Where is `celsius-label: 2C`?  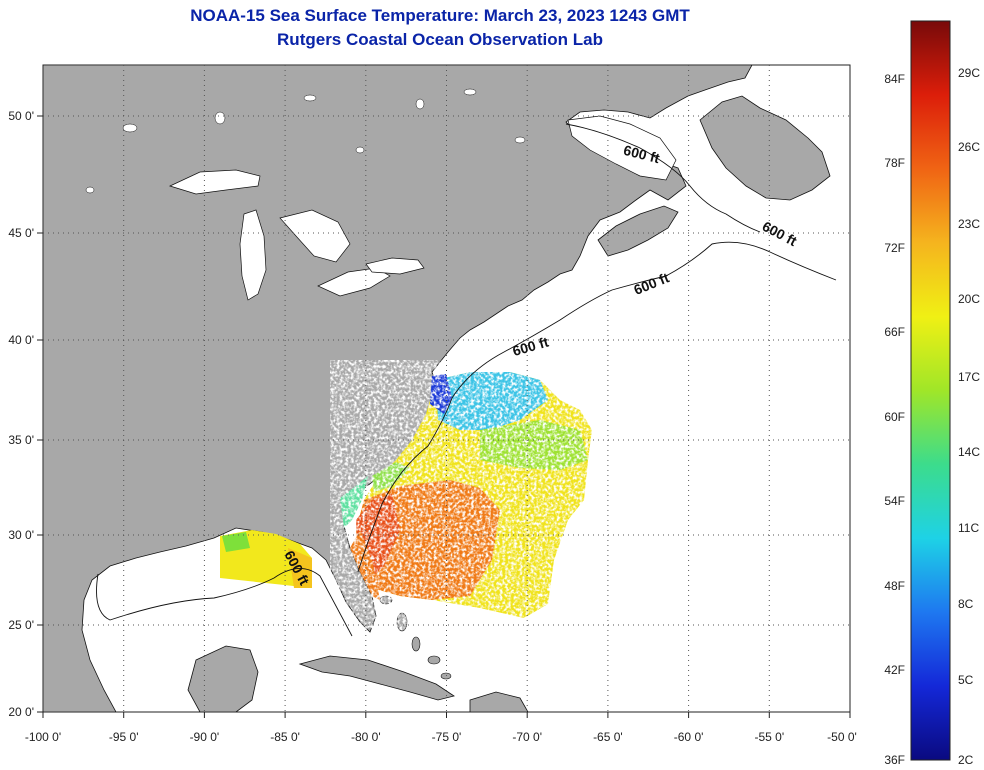 celsius-label: 2C is located at coordinates (966, 760).